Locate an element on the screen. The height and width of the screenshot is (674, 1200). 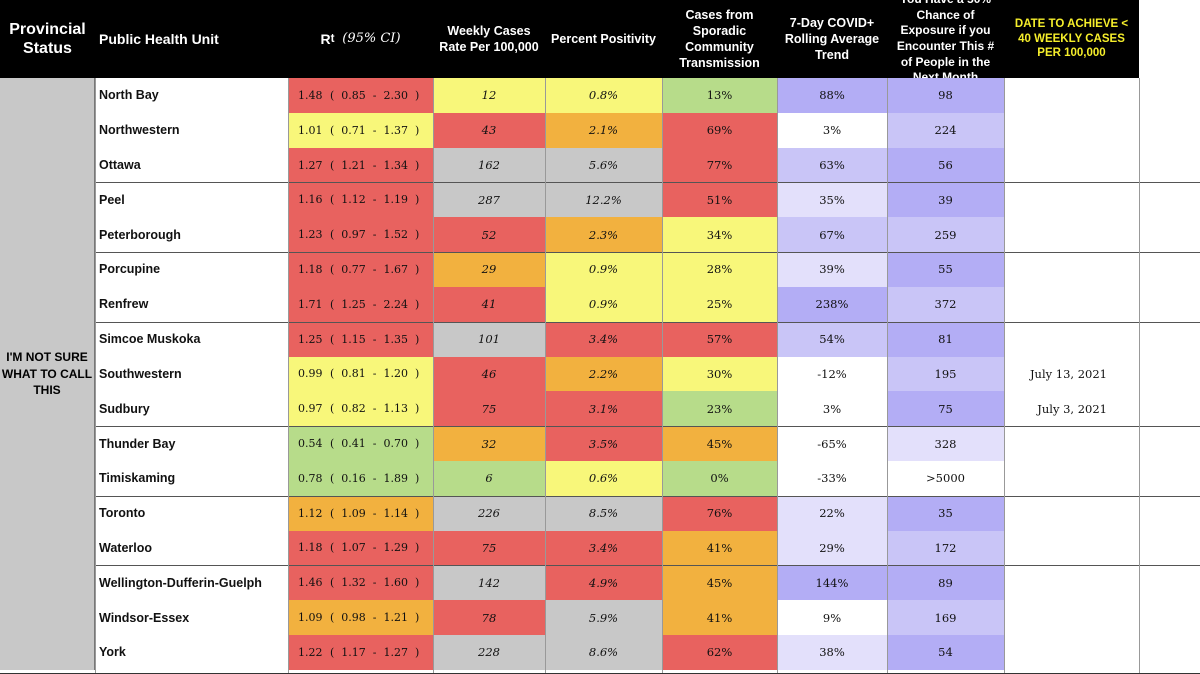
positivity-value: 0.8% is located at coordinates (603, 95).